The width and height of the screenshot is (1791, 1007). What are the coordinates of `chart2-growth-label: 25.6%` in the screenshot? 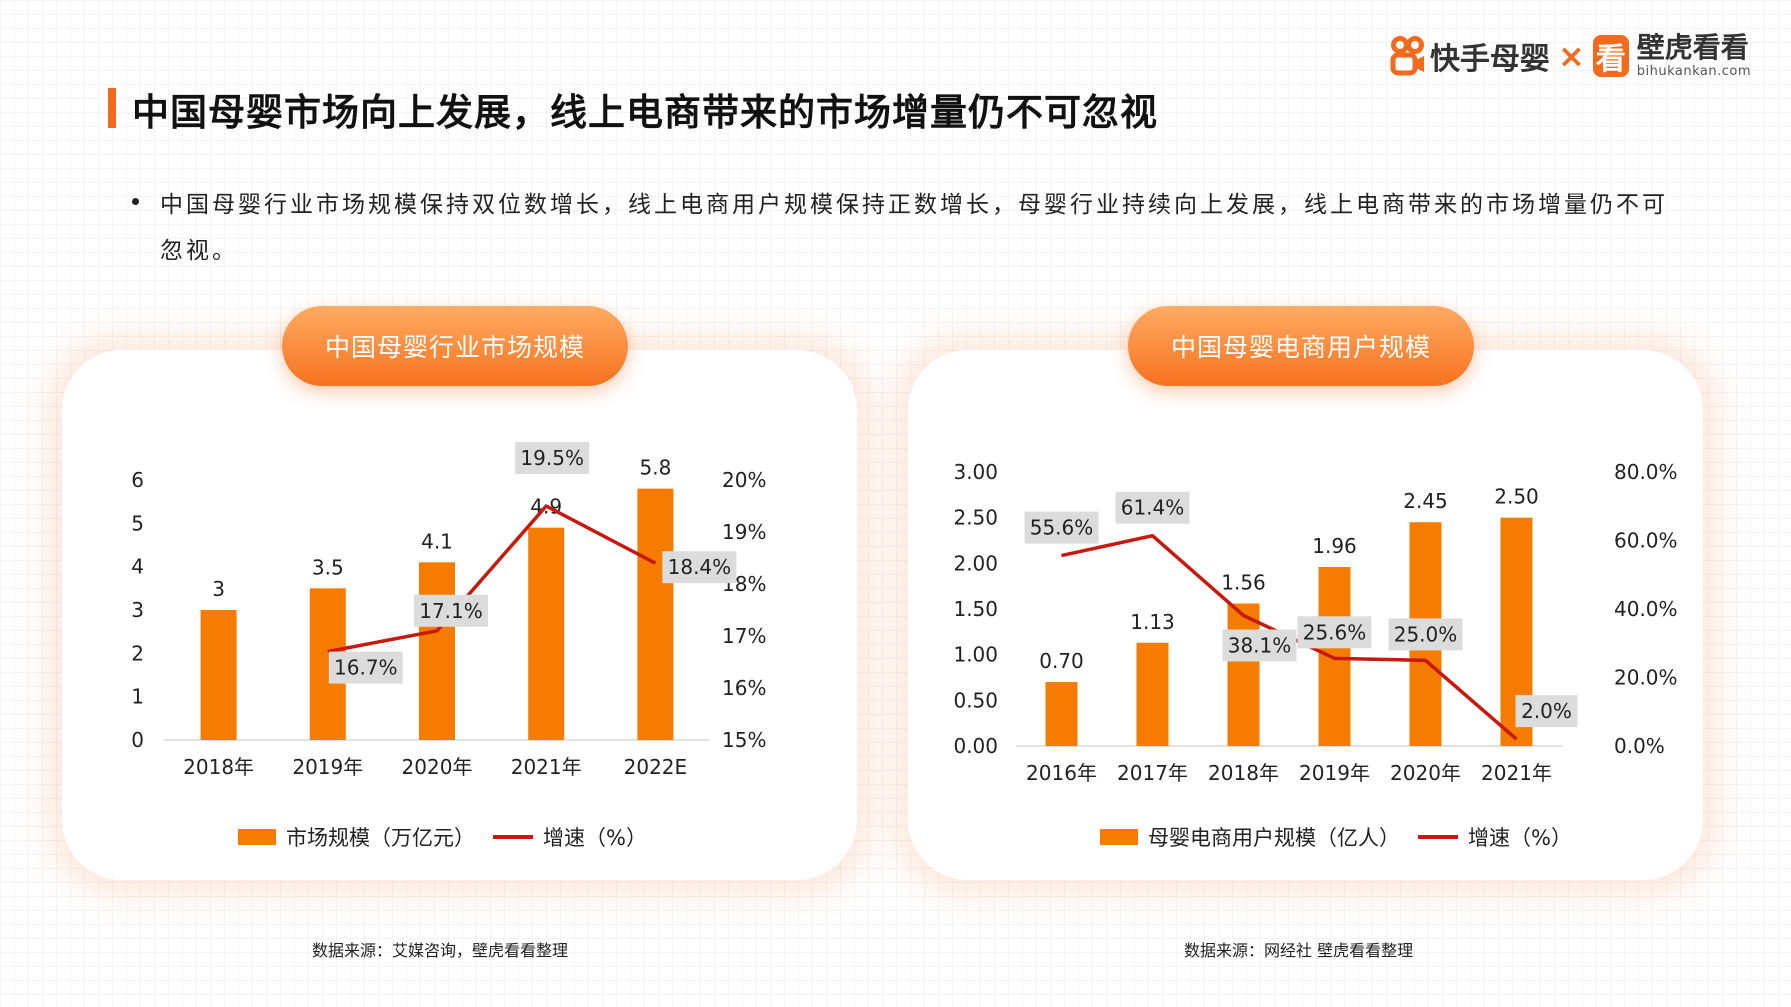 It's located at (1334, 632).